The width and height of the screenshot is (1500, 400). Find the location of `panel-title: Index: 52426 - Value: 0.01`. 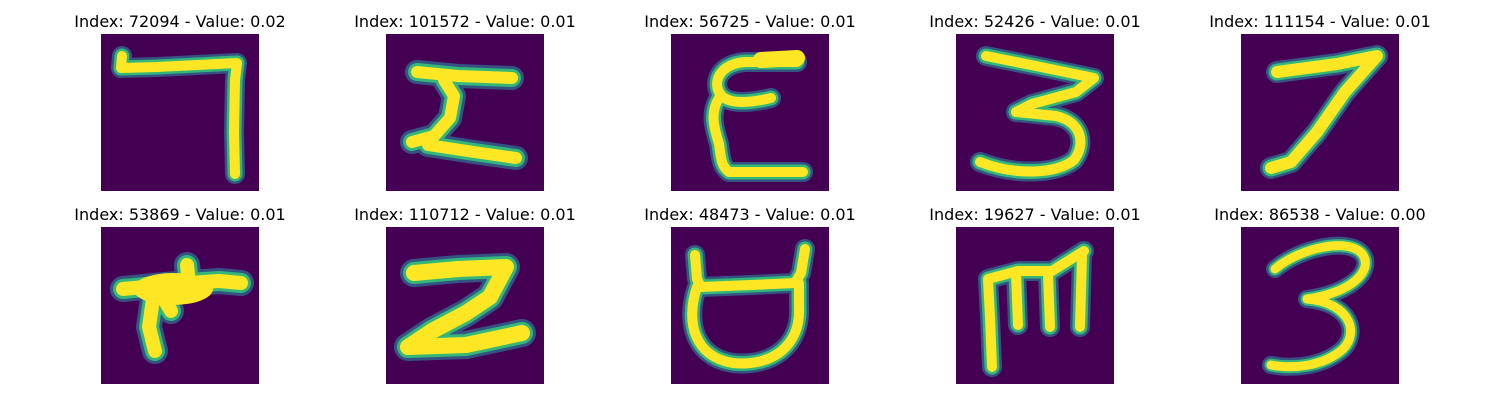

panel-title: Index: 52426 - Value: 0.01 is located at coordinates (1035, 21).